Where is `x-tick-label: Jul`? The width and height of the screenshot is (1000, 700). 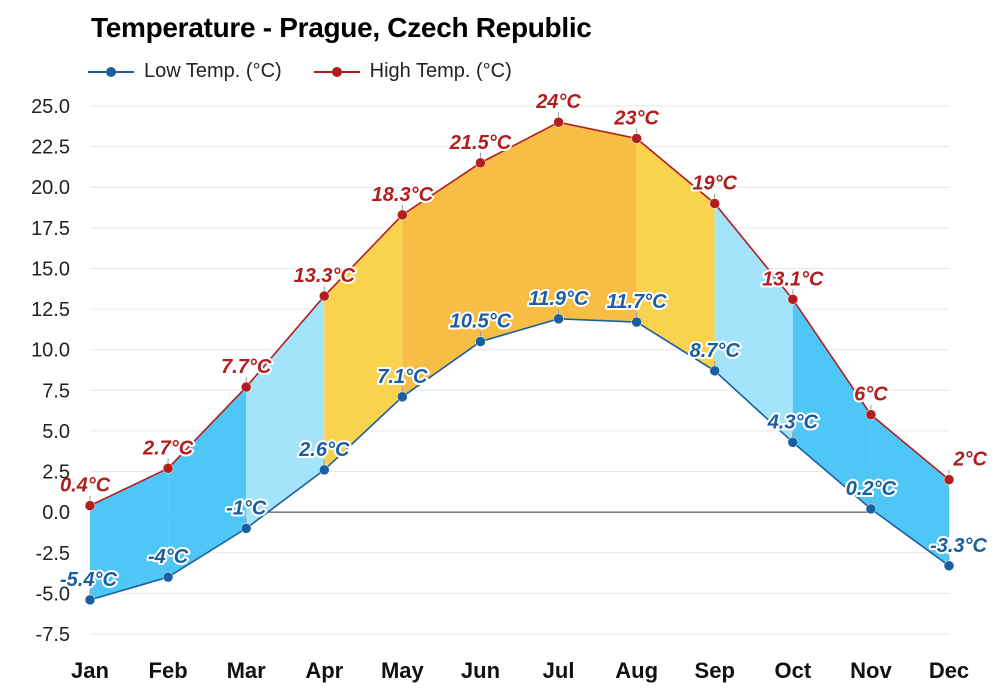 x-tick-label: Jul is located at coordinates (559, 670).